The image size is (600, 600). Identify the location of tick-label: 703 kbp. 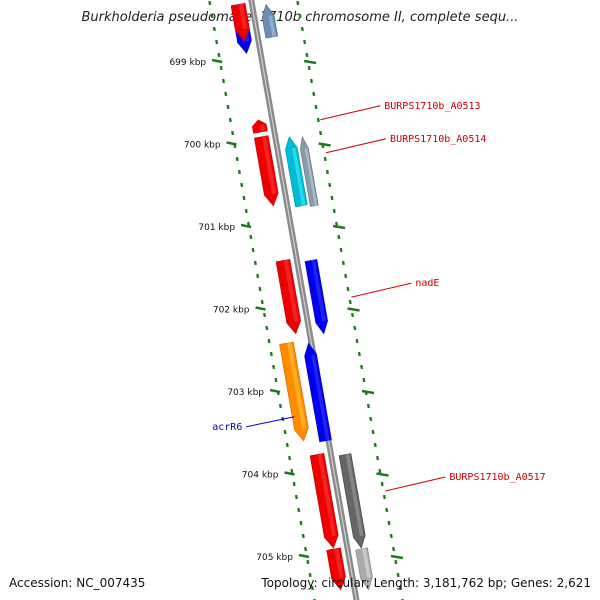
(245, 393).